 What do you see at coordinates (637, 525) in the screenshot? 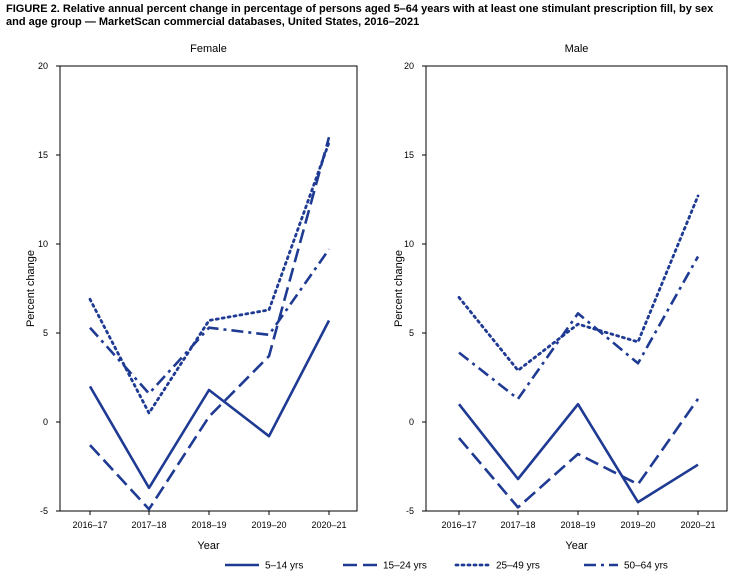
I see `male-x-tick-label: 2019–20` at bounding box center [637, 525].